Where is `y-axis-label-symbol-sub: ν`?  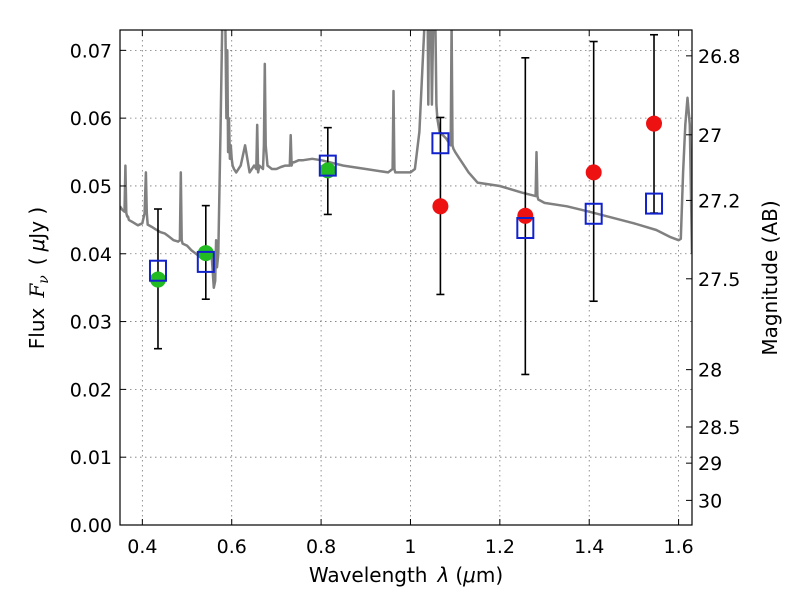 y-axis-label-symbol-sub: ν is located at coordinates (44, 279).